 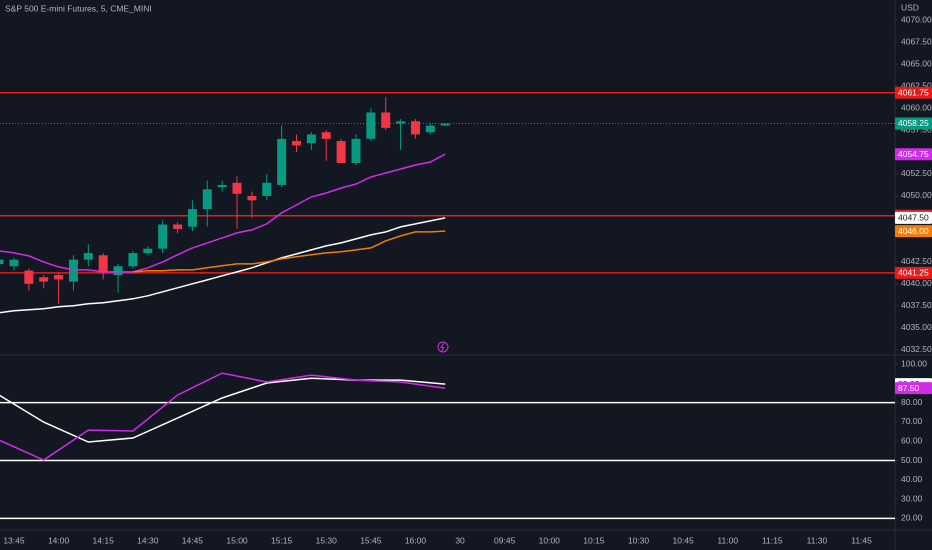 What do you see at coordinates (193, 540) in the screenshot?
I see `x-tick-label: 14:45` at bounding box center [193, 540].